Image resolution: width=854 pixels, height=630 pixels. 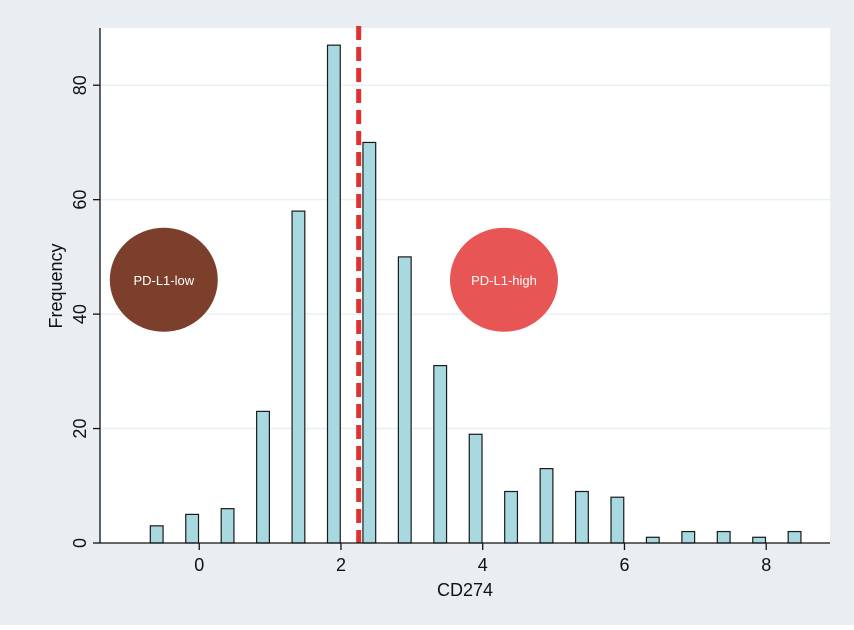 What do you see at coordinates (483, 565) in the screenshot?
I see `x-tick-label: 4` at bounding box center [483, 565].